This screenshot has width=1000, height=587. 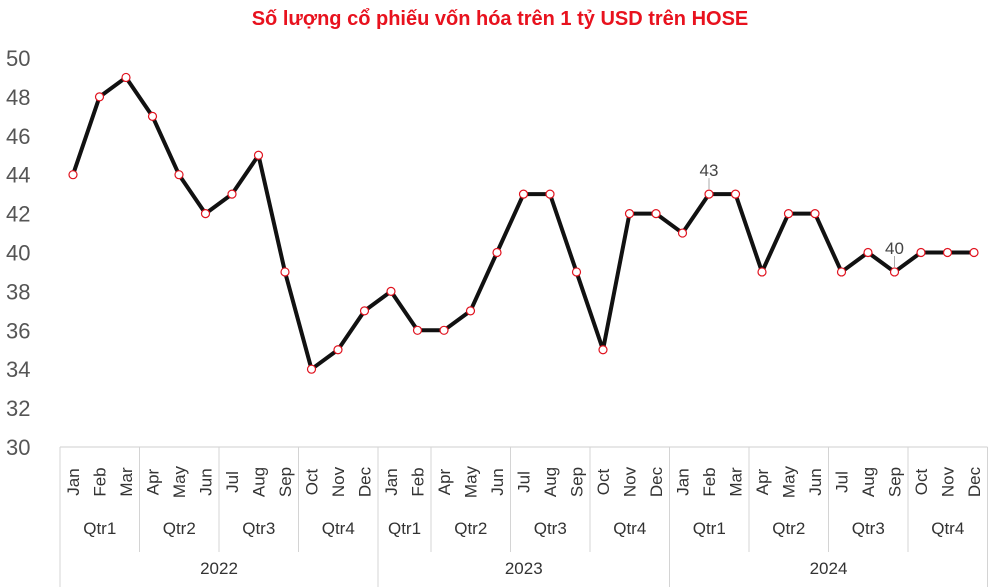 I want to click on data-label-layer: 43 40, so click(x=802, y=214).